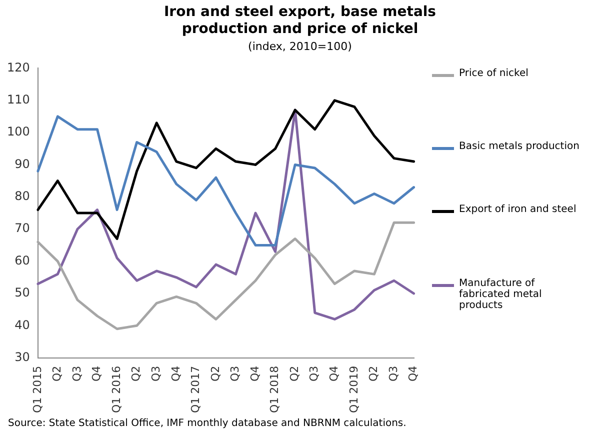 This screenshot has width=590, height=437. Describe the element at coordinates (353, 390) in the screenshot. I see `x-tick-label: Q1 2019` at that location.